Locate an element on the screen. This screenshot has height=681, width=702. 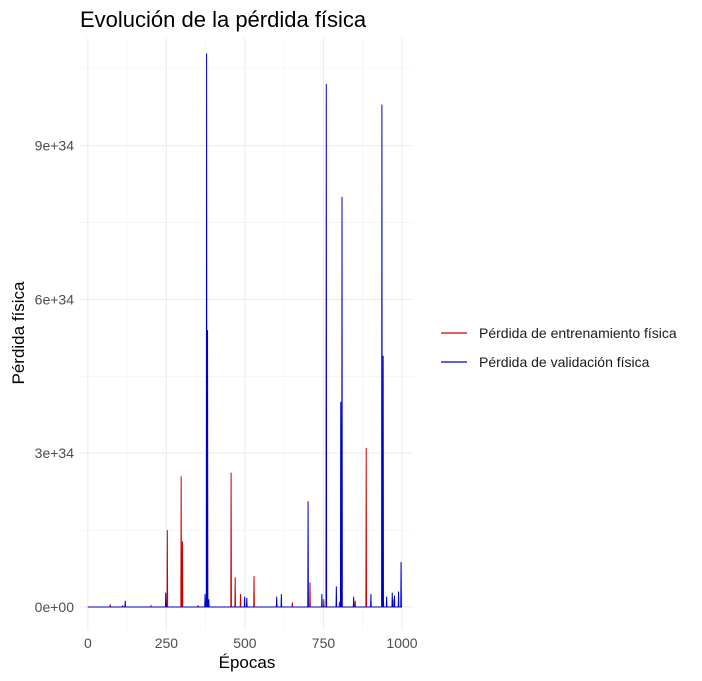
x-axis-title: Épocas is located at coordinates (247, 662).